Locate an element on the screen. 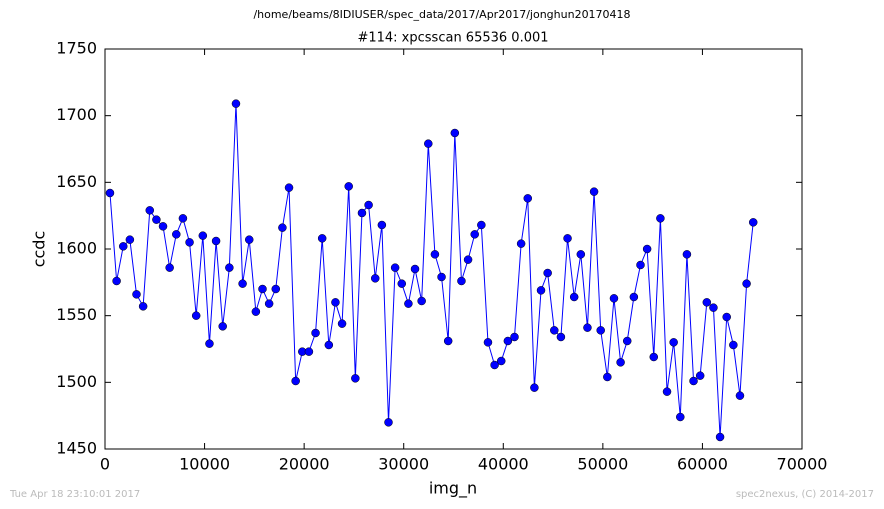  x-tick-label: 0 is located at coordinates (105, 464).